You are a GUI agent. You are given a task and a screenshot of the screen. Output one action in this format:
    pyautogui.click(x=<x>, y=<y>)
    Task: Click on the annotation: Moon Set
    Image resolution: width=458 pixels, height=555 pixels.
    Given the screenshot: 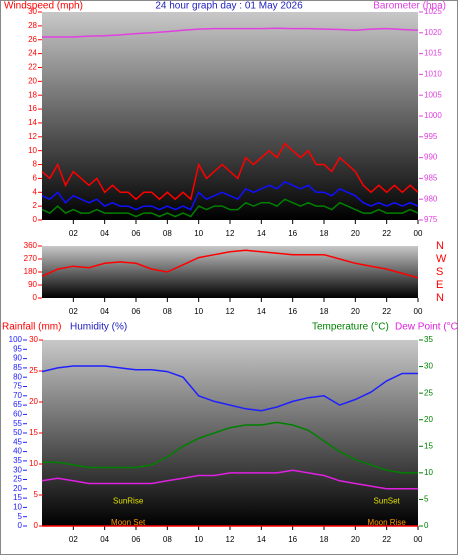 What is the action you would take?
    pyautogui.click(x=128, y=522)
    